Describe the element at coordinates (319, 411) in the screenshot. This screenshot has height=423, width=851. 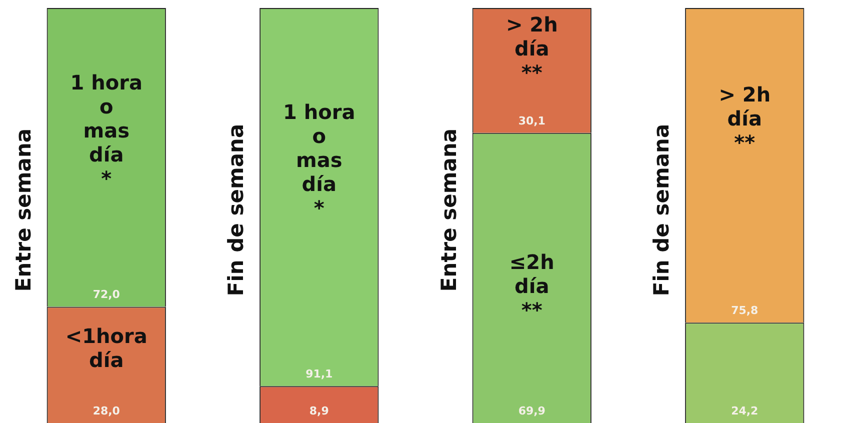
I see `data-label: 8,9` at that location.